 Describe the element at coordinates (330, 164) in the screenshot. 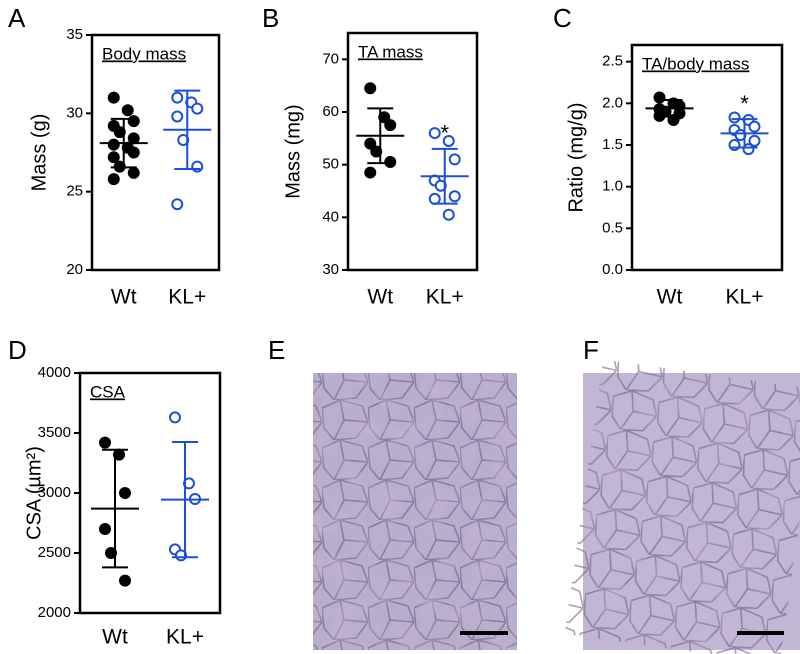

I see `y-tick-label: 50` at that location.